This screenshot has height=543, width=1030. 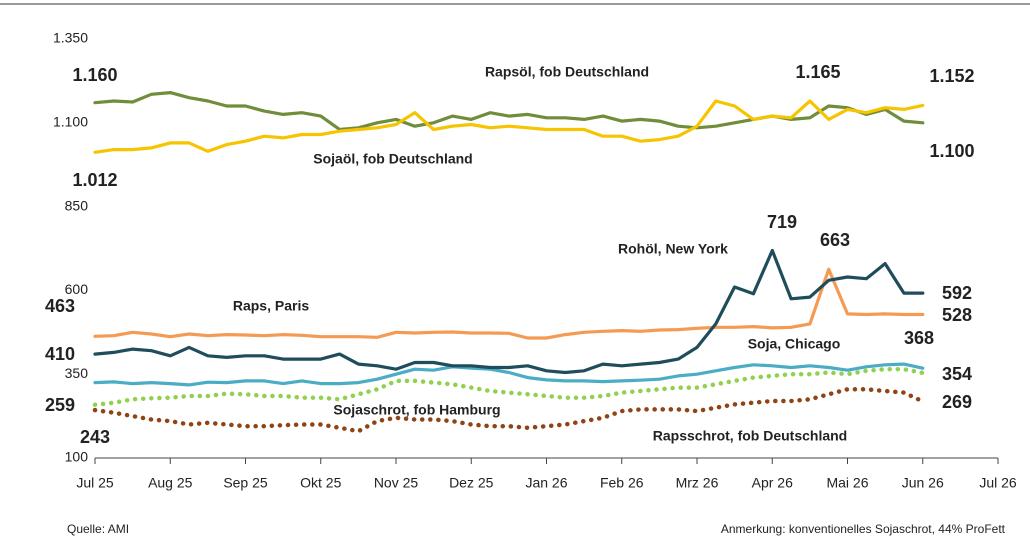 I want to click on value-label: 663, so click(x=835, y=240).